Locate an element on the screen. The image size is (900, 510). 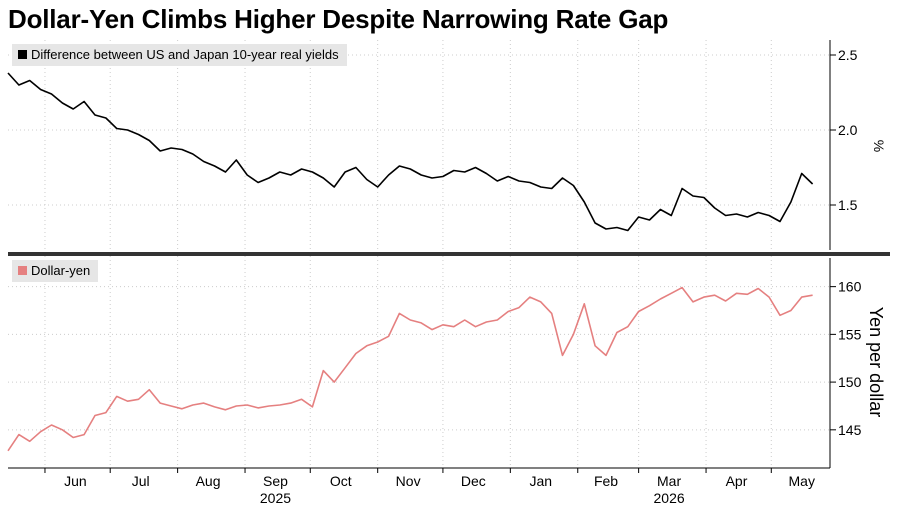
legend-label-bottom: Dollar-yen is located at coordinates (61, 270).